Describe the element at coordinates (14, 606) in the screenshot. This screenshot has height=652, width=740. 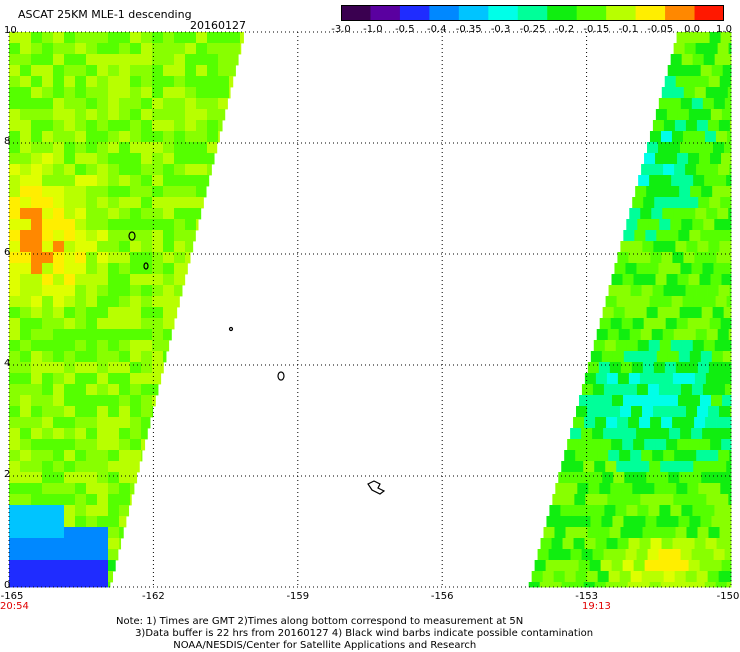
I see `time-label-left: 20:54` at that location.